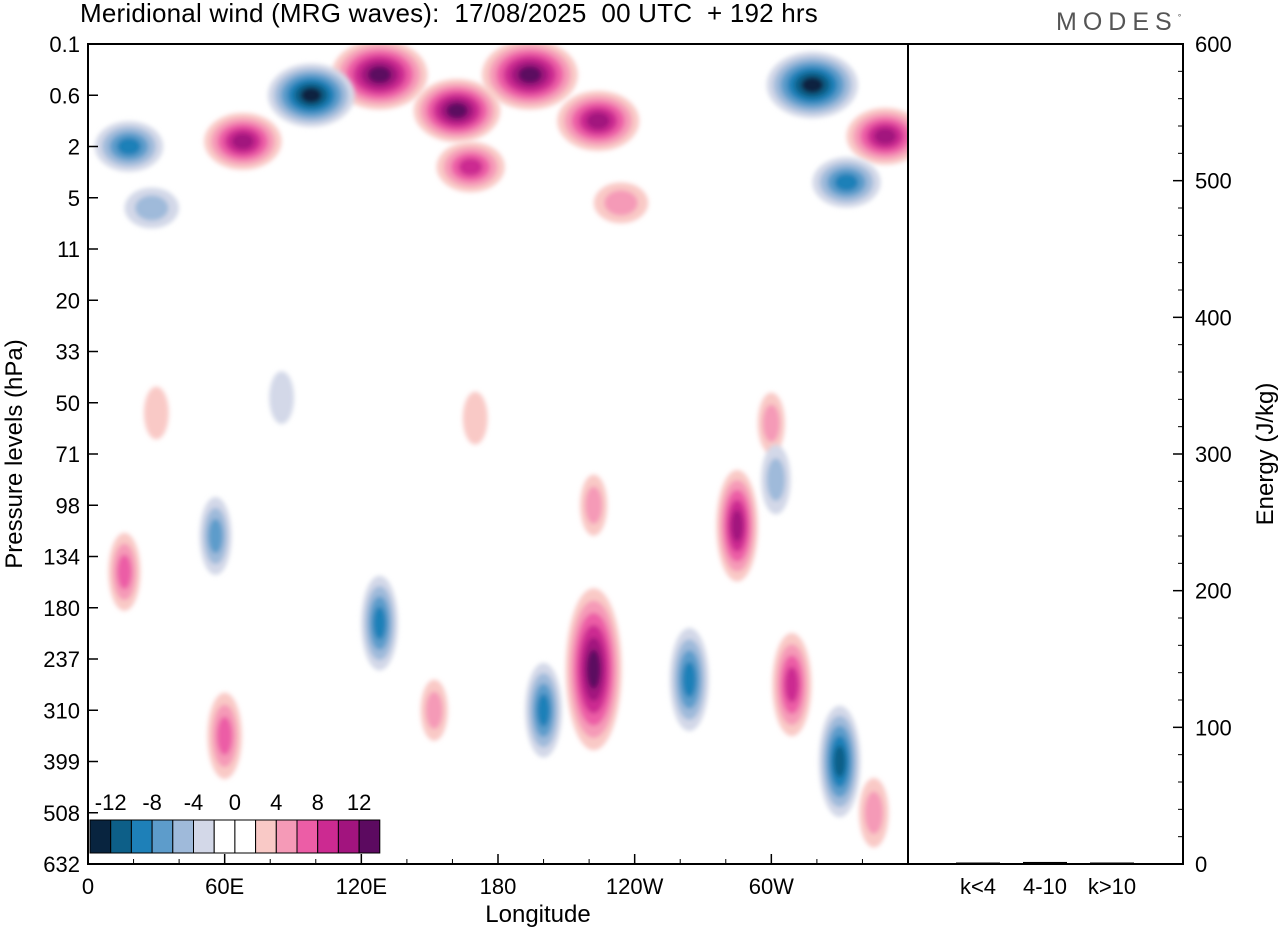  I want to click on y-tick-label: 0.1, so click(64, 44).